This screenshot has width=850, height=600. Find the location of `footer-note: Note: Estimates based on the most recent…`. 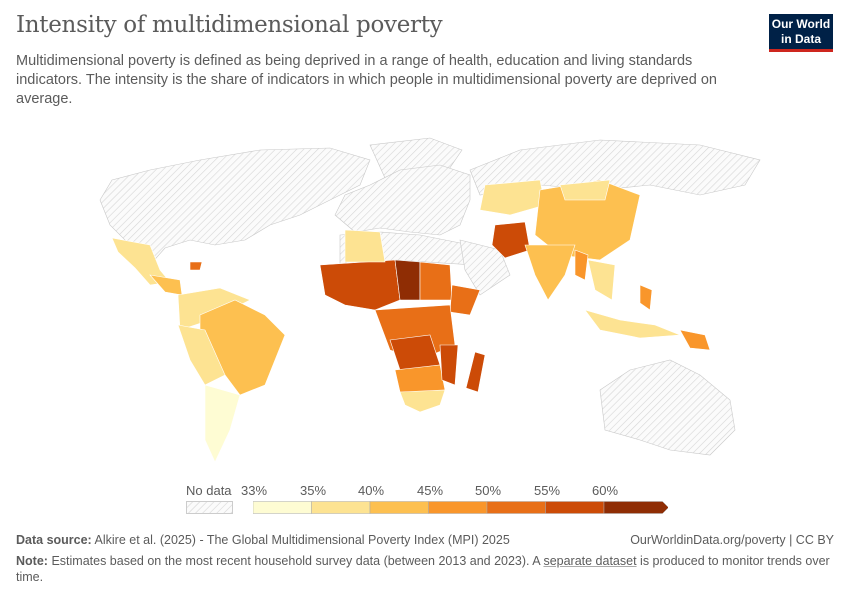

footer-note: Note: Estimates based on the most recent… is located at coordinates (423, 569).